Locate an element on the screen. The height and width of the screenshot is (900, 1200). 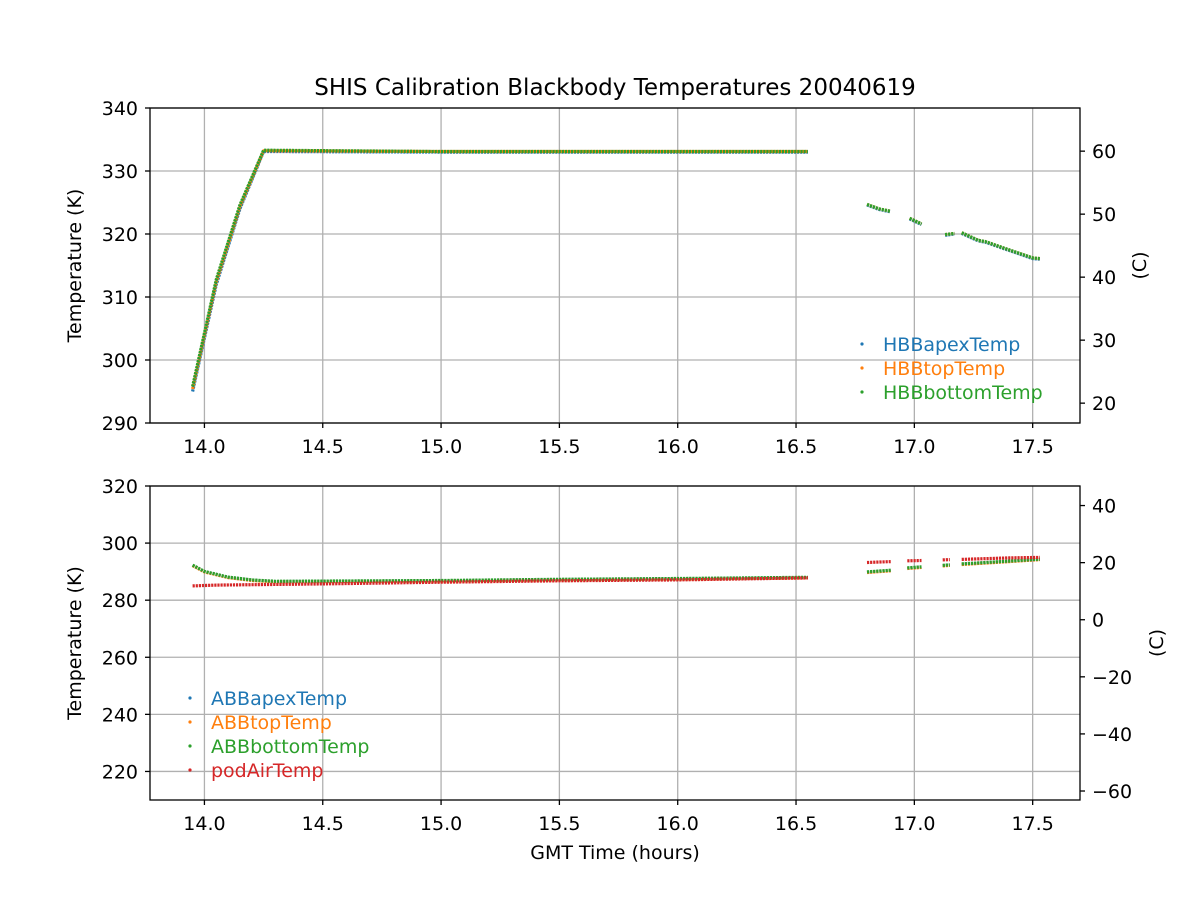
bottom-panel-y-tick-label: 240 is located at coordinates (120, 715).